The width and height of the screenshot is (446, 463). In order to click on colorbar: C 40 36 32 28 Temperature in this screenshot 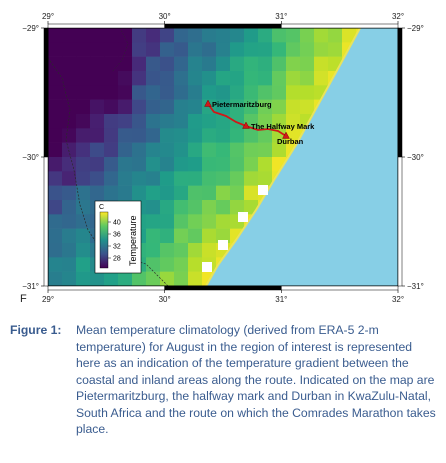, I will do `click(118, 237)`.